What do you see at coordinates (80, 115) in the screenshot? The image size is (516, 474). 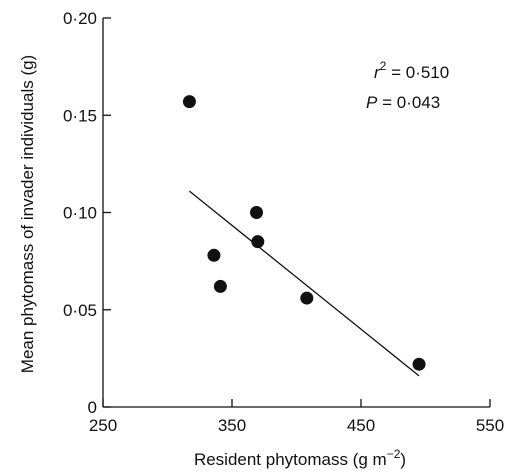 I see `y-tick-label: 0·15` at bounding box center [80, 115].